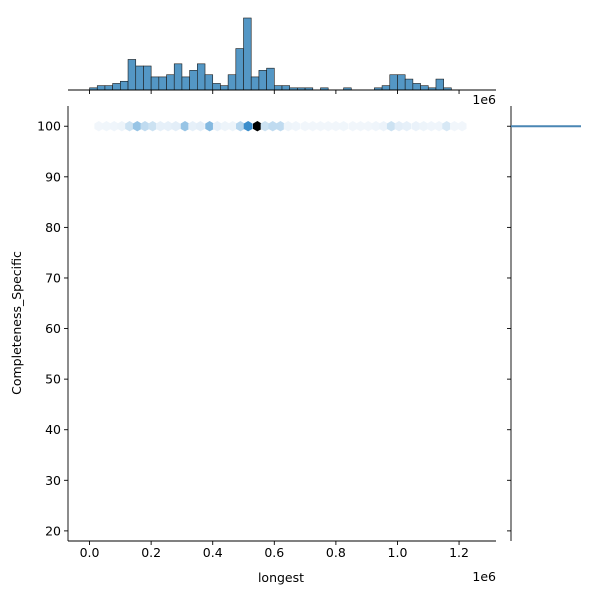  I want to click on y-tick-label: 90, so click(53, 176).